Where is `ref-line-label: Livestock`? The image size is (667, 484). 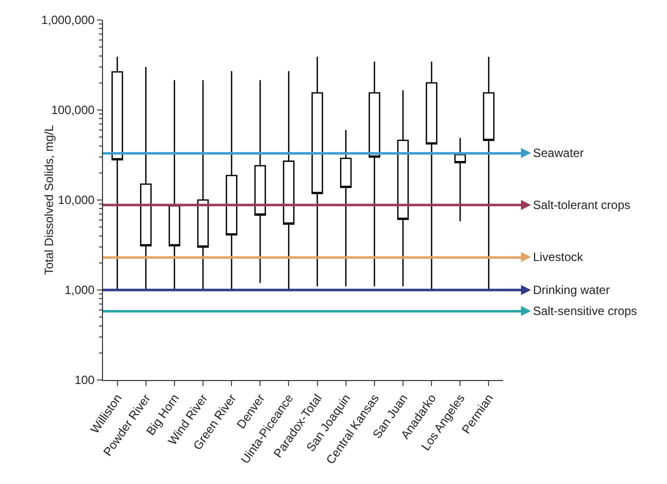
ref-line-label: Livestock is located at coordinates (558, 257).